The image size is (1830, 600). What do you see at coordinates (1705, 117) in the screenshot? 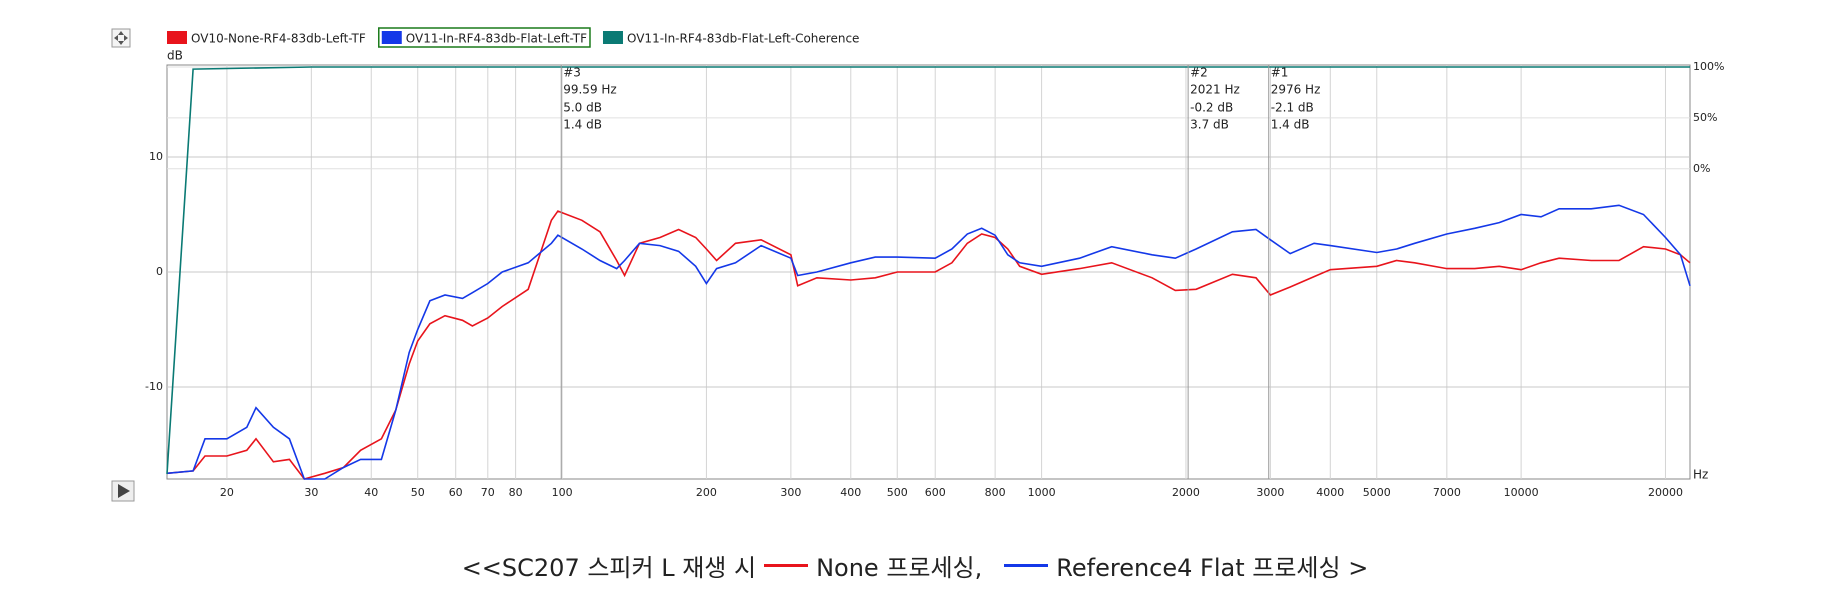
I see `y2-tick-label: 50%` at bounding box center [1705, 117].